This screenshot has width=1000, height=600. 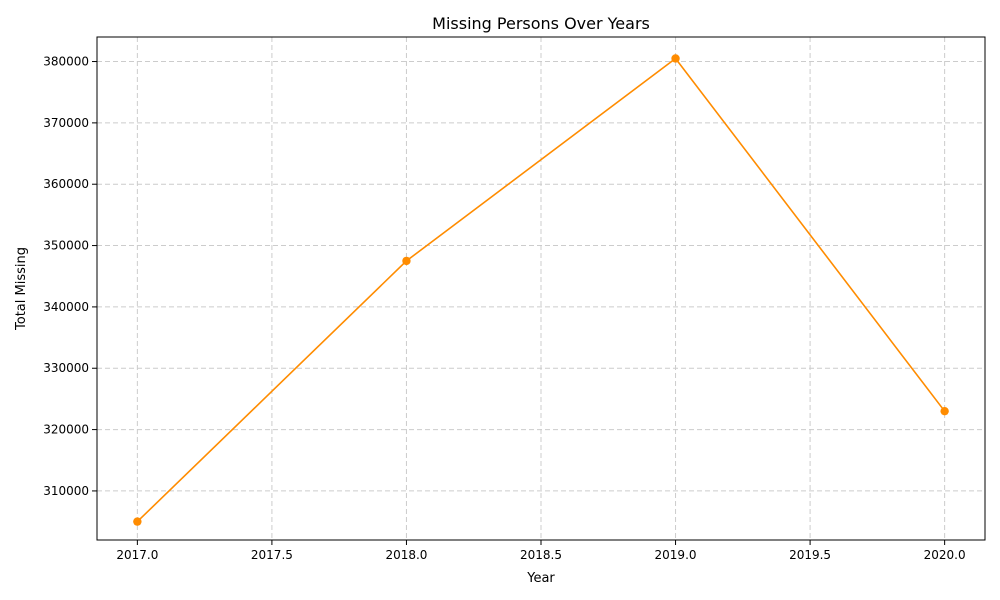 I want to click on x-tick-label: 2018.5, so click(x=541, y=555).